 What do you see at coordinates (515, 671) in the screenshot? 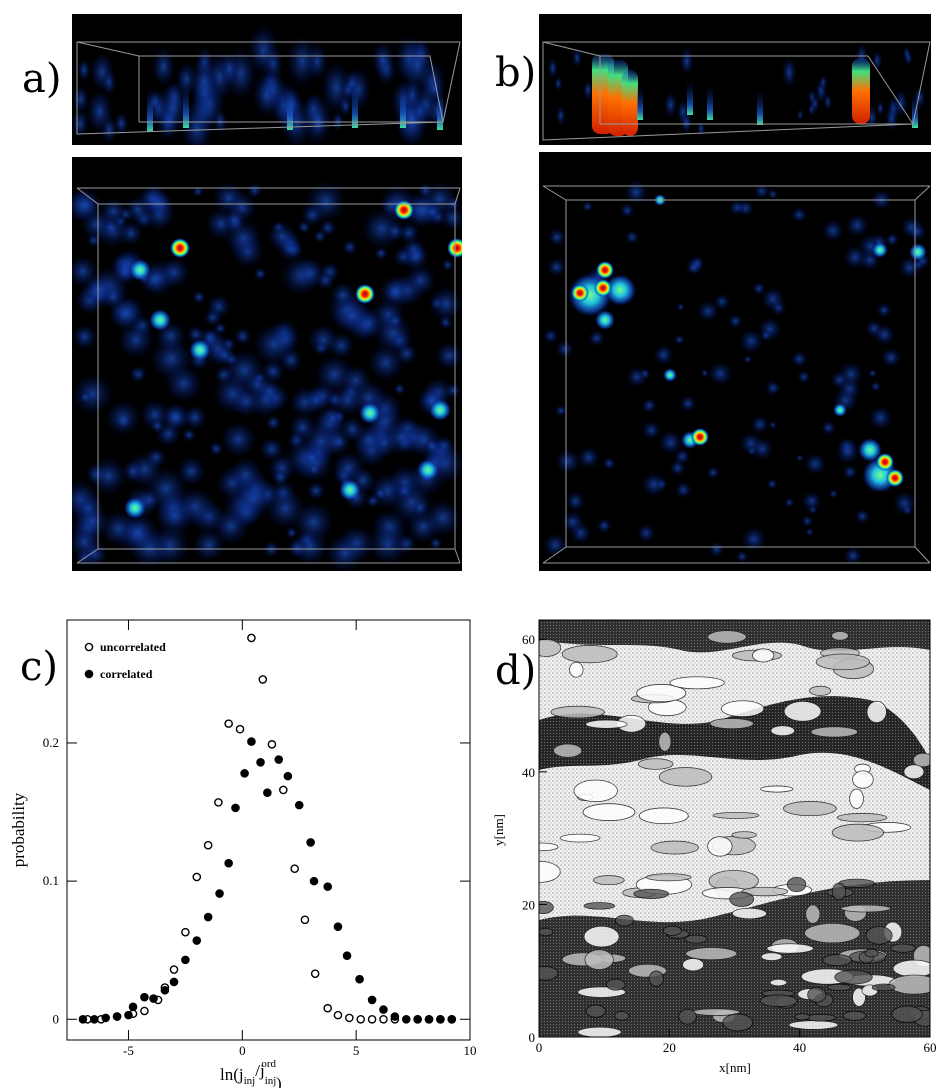
I see `panel-label: d)` at bounding box center [515, 671].